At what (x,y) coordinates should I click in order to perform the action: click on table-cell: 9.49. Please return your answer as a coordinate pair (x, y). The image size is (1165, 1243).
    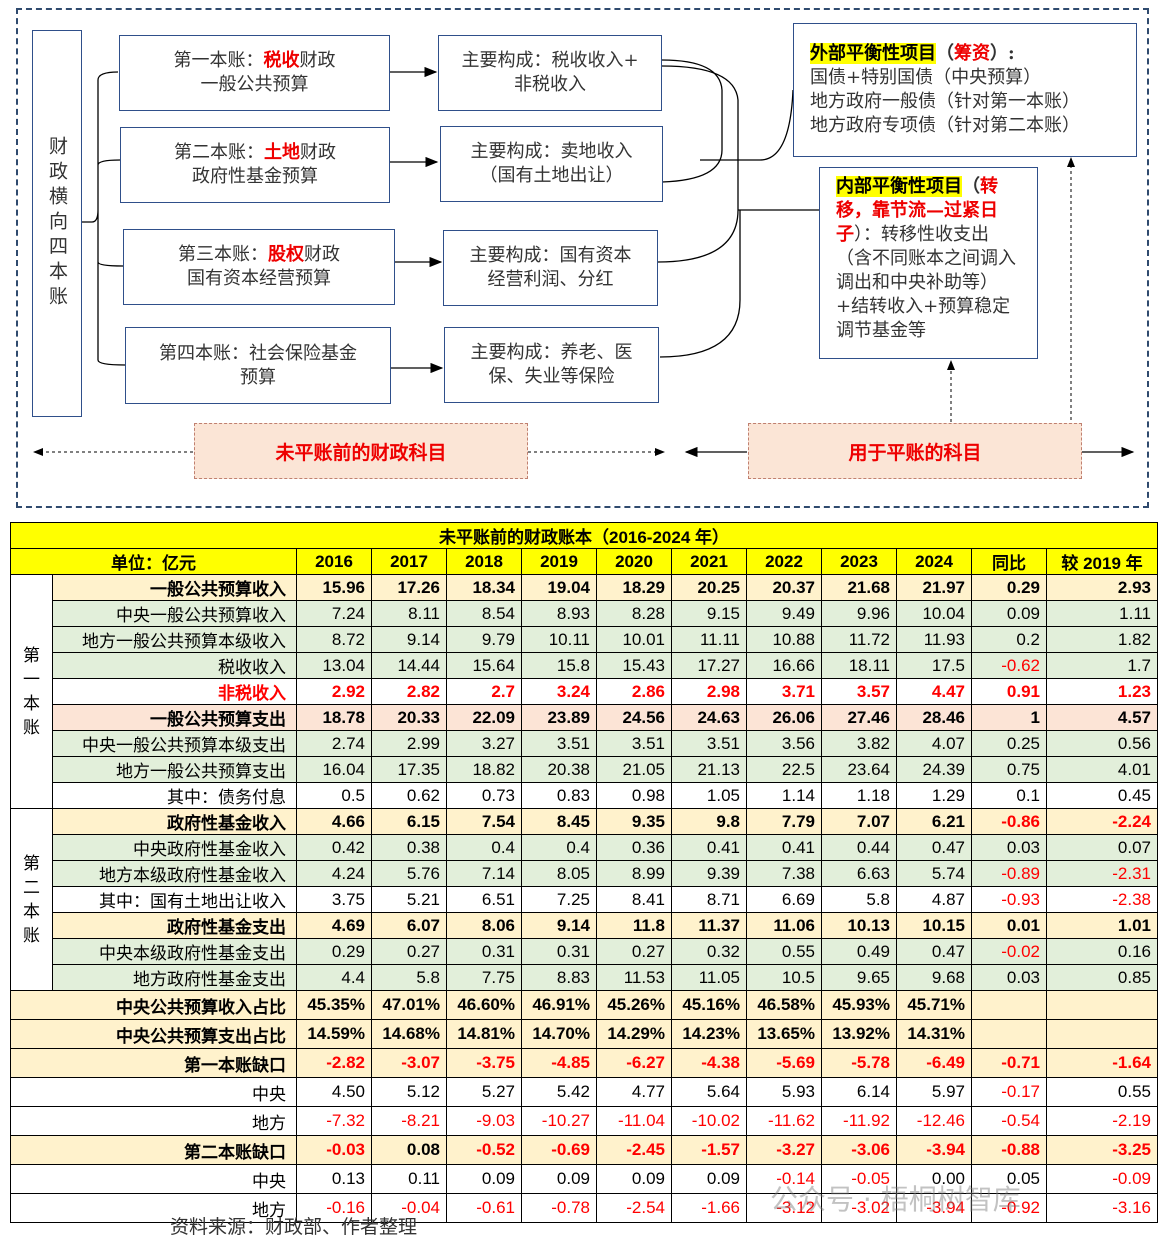
    Looking at the image, I should click on (784, 613).